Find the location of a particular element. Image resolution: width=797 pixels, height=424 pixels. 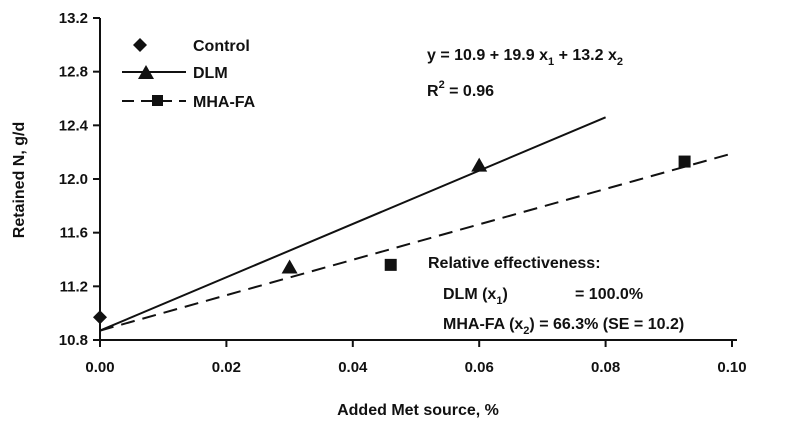

relative-effectiveness-title: Relative effectiveness: is located at coordinates (514, 263).